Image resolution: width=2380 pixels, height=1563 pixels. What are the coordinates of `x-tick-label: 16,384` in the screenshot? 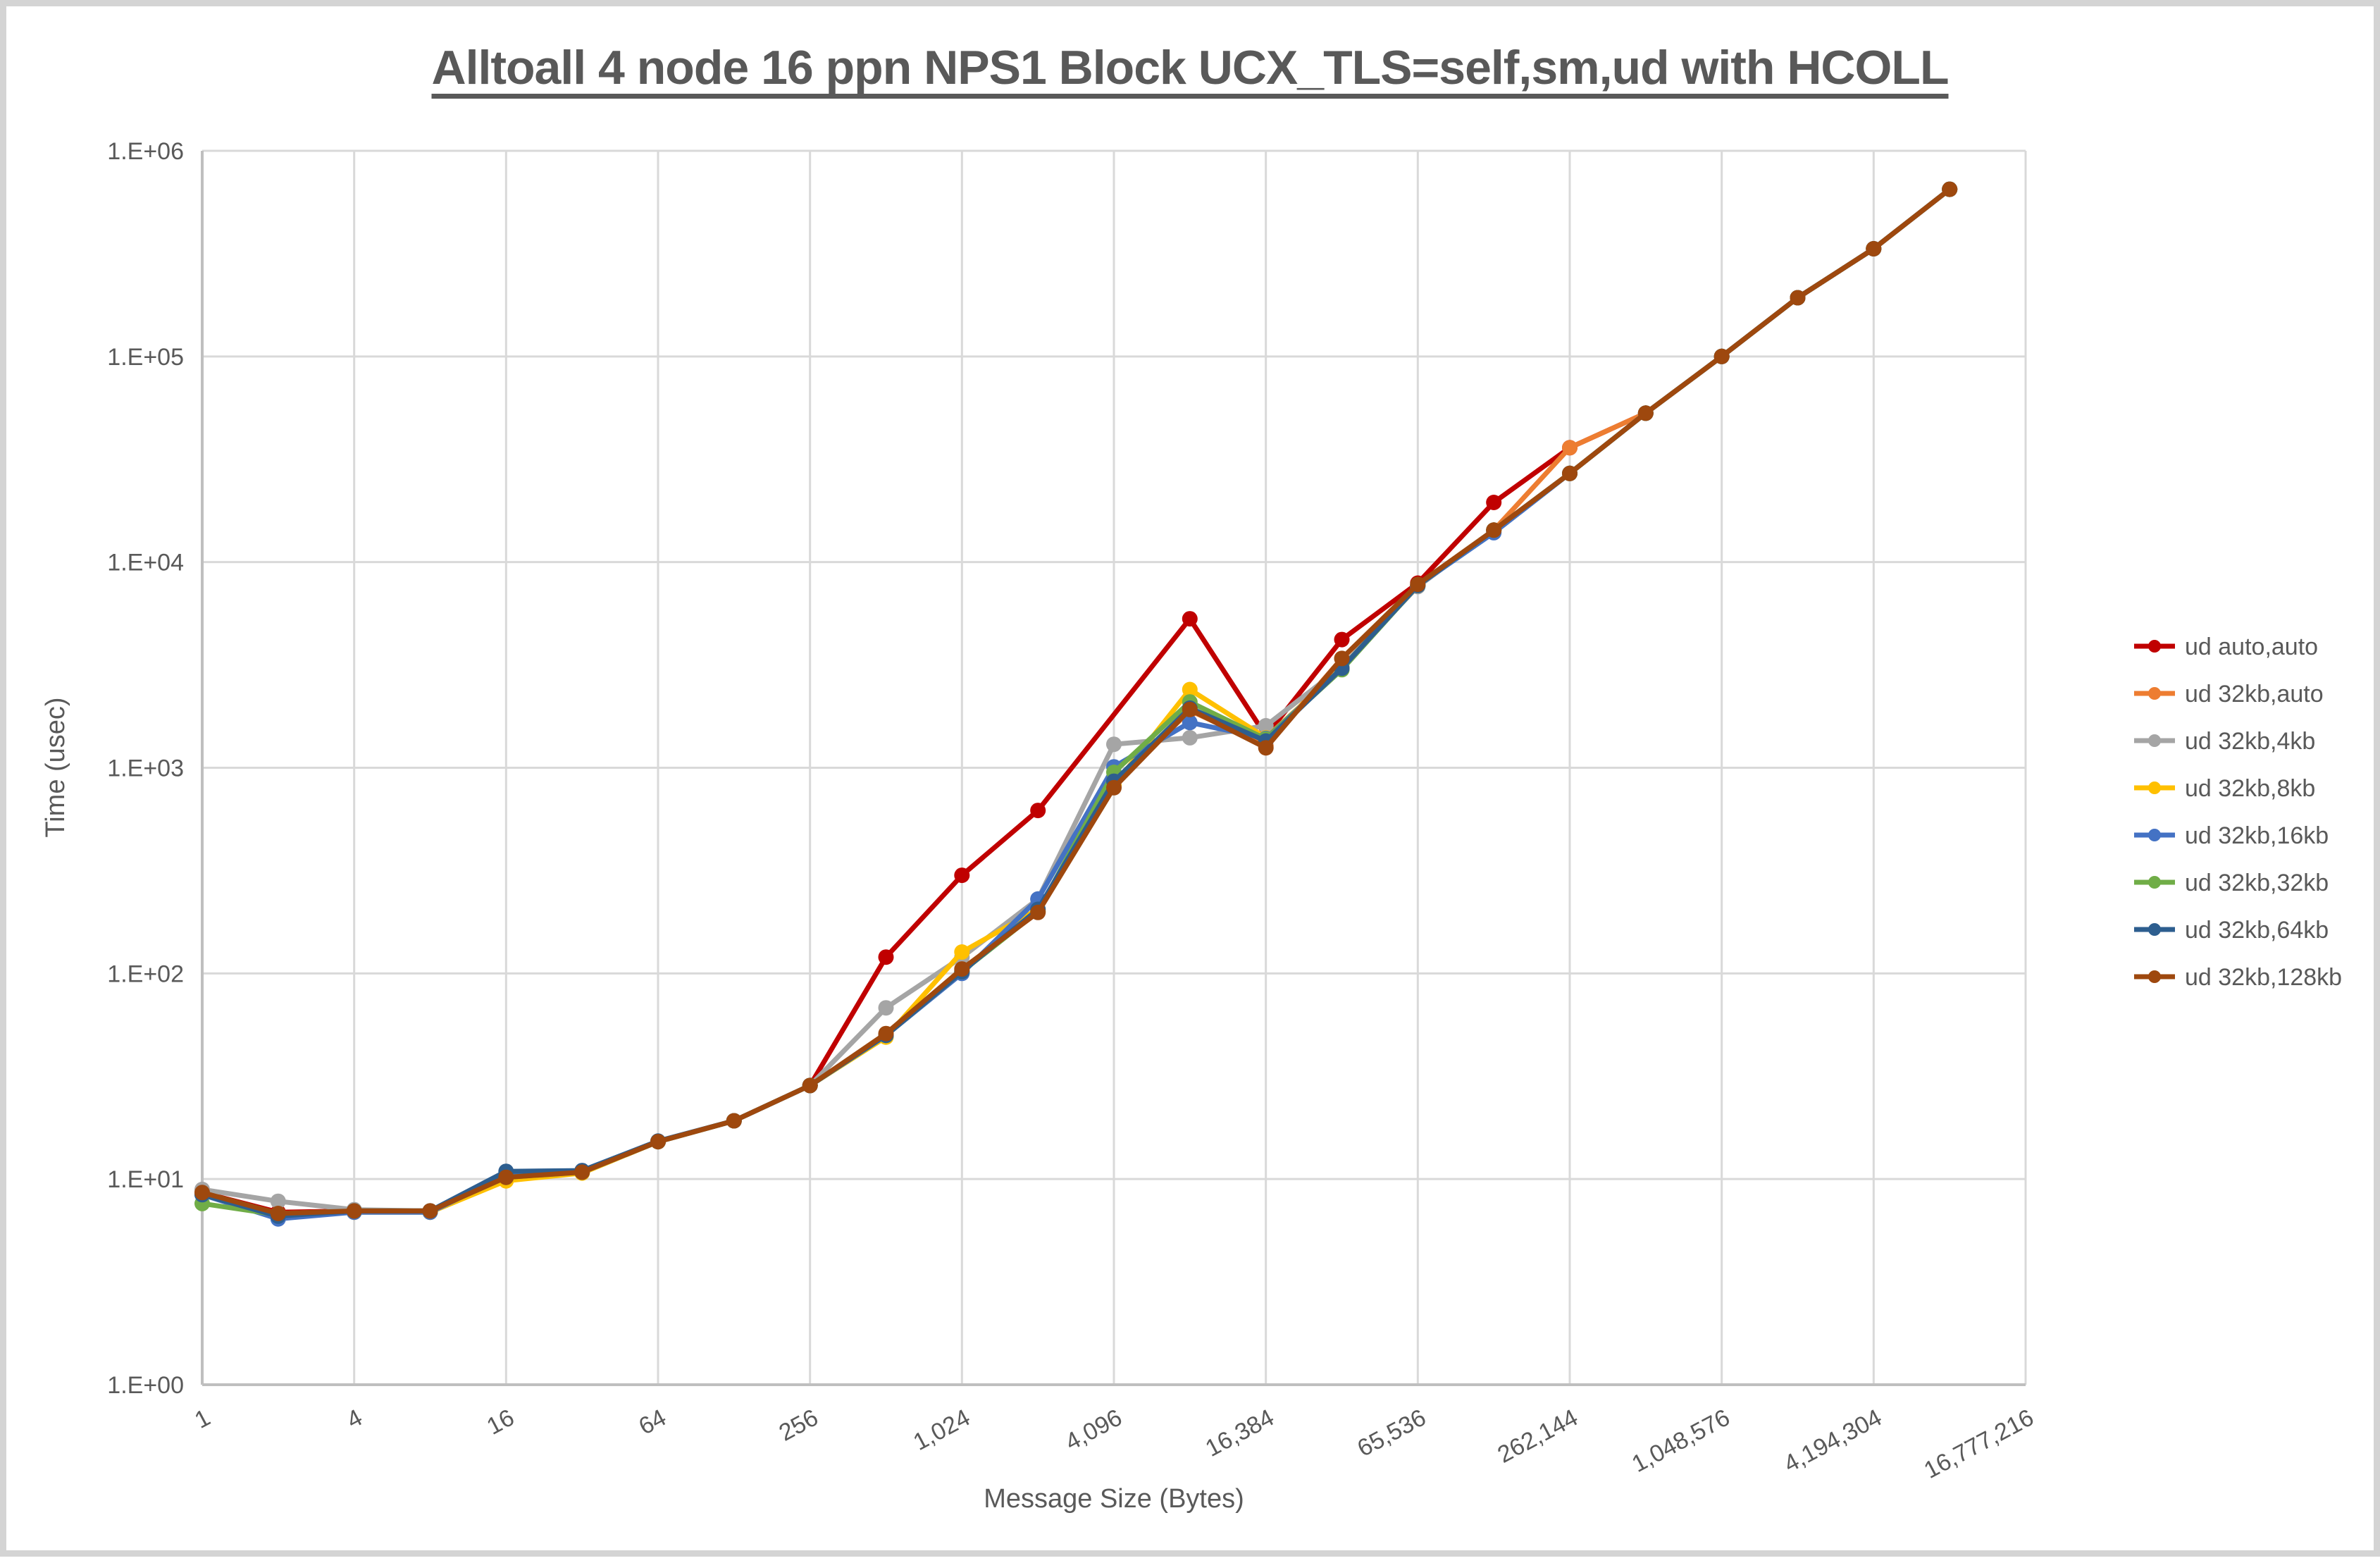 It's located at (1240, 1433).